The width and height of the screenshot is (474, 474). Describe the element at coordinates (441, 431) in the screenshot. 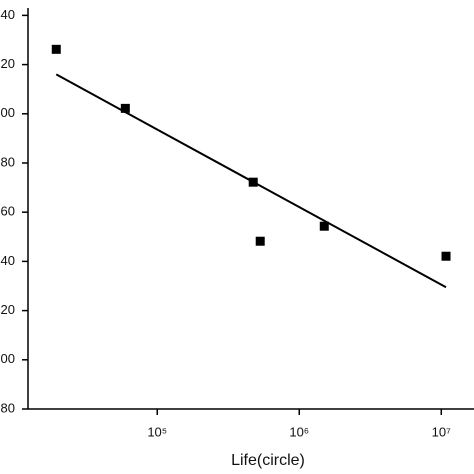

I see `x-tick-label: 10⁷` at that location.